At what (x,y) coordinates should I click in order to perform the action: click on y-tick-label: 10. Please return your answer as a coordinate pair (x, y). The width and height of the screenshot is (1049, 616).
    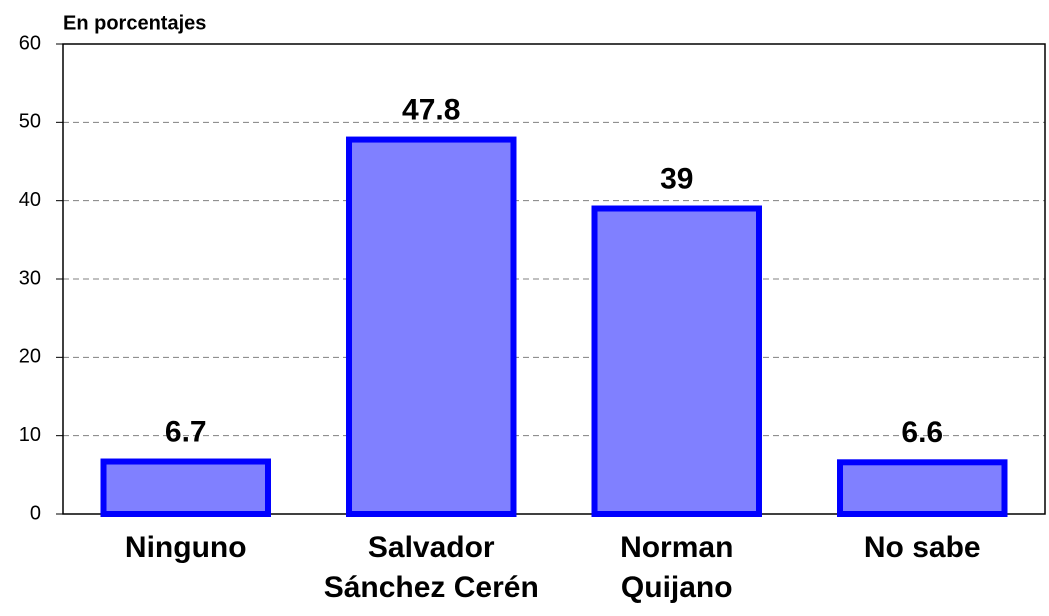
    Looking at the image, I should click on (30, 435).